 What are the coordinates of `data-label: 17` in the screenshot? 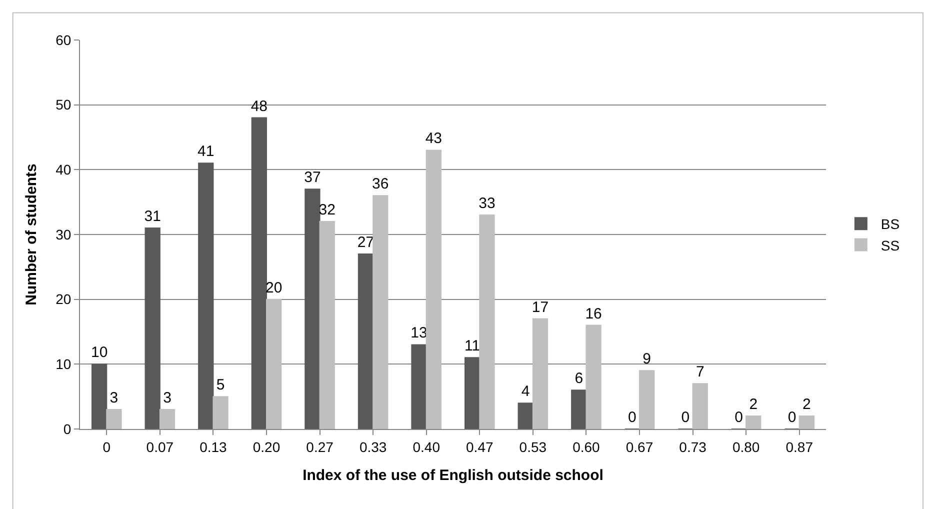 It's located at (540, 307).